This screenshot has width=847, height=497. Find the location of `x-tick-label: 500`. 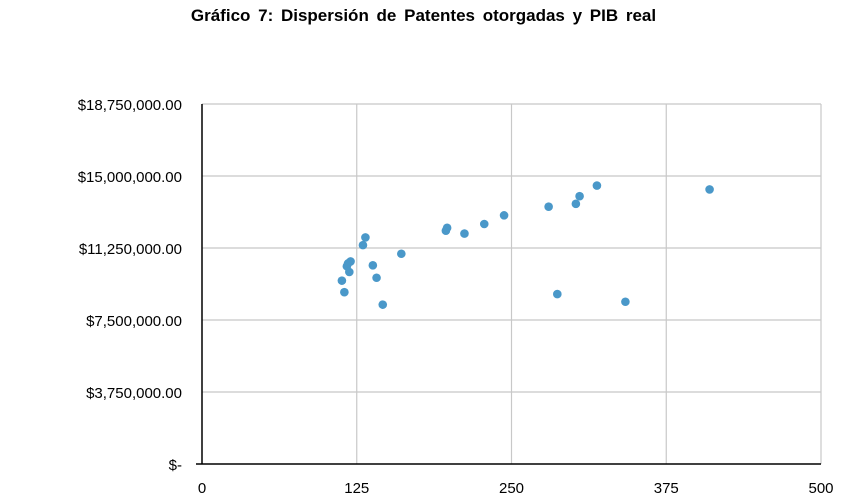

x-tick-label: 500 is located at coordinates (820, 488).